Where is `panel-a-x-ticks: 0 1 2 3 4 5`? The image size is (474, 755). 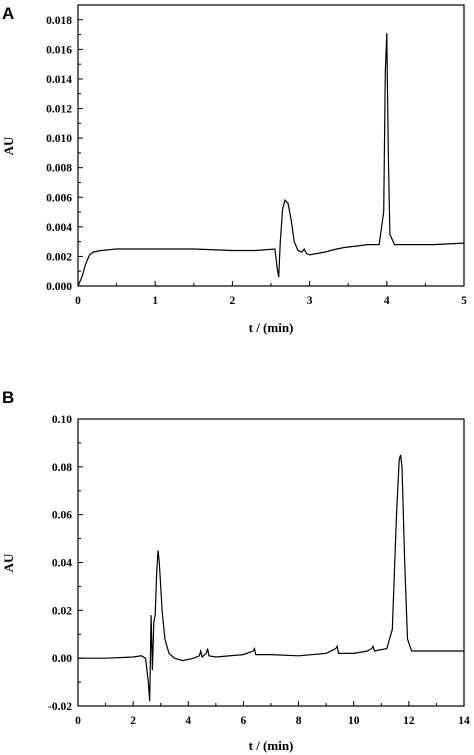 panel-a-x-ticks: 0 1 2 3 4 5 is located at coordinates (271, 294).